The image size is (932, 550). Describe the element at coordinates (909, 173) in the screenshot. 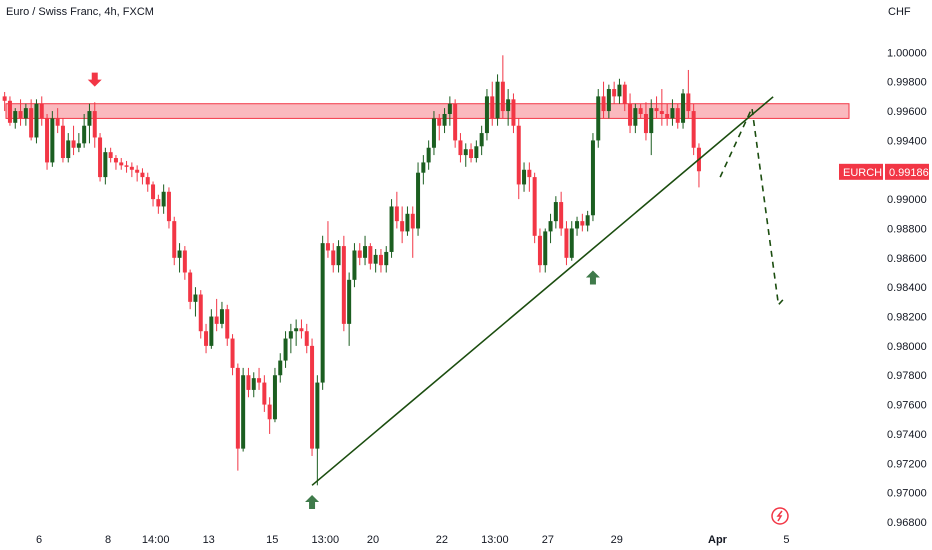

I see `price-tag-value: 0.99186` at that location.